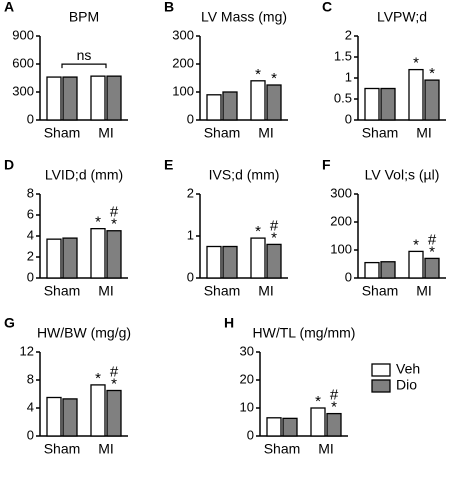 The height and width of the screenshot is (479, 474). What do you see at coordinates (9, 323) in the screenshot?
I see `panel-letter: G` at bounding box center [9, 323].